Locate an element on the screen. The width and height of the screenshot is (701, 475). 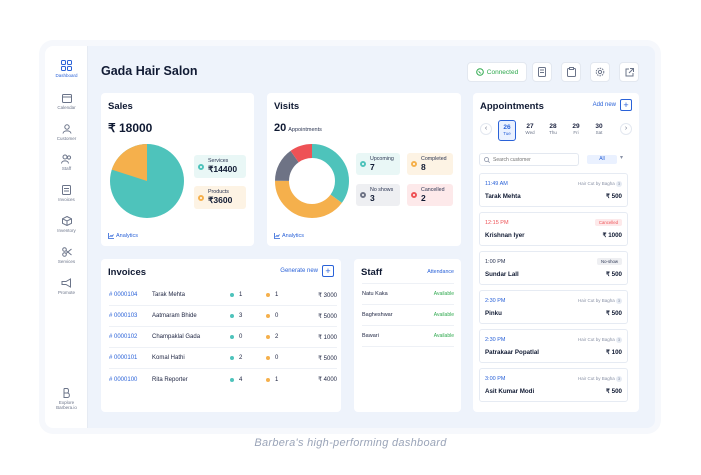
list-item: Bagheshwar Available is located at coordinates (408, 315).